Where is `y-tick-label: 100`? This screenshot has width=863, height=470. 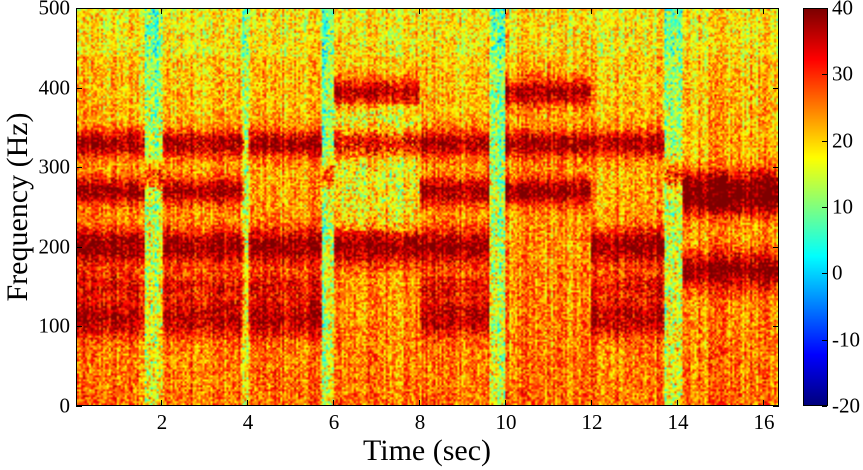
y-tick-label: 100 is located at coordinates (54, 325).